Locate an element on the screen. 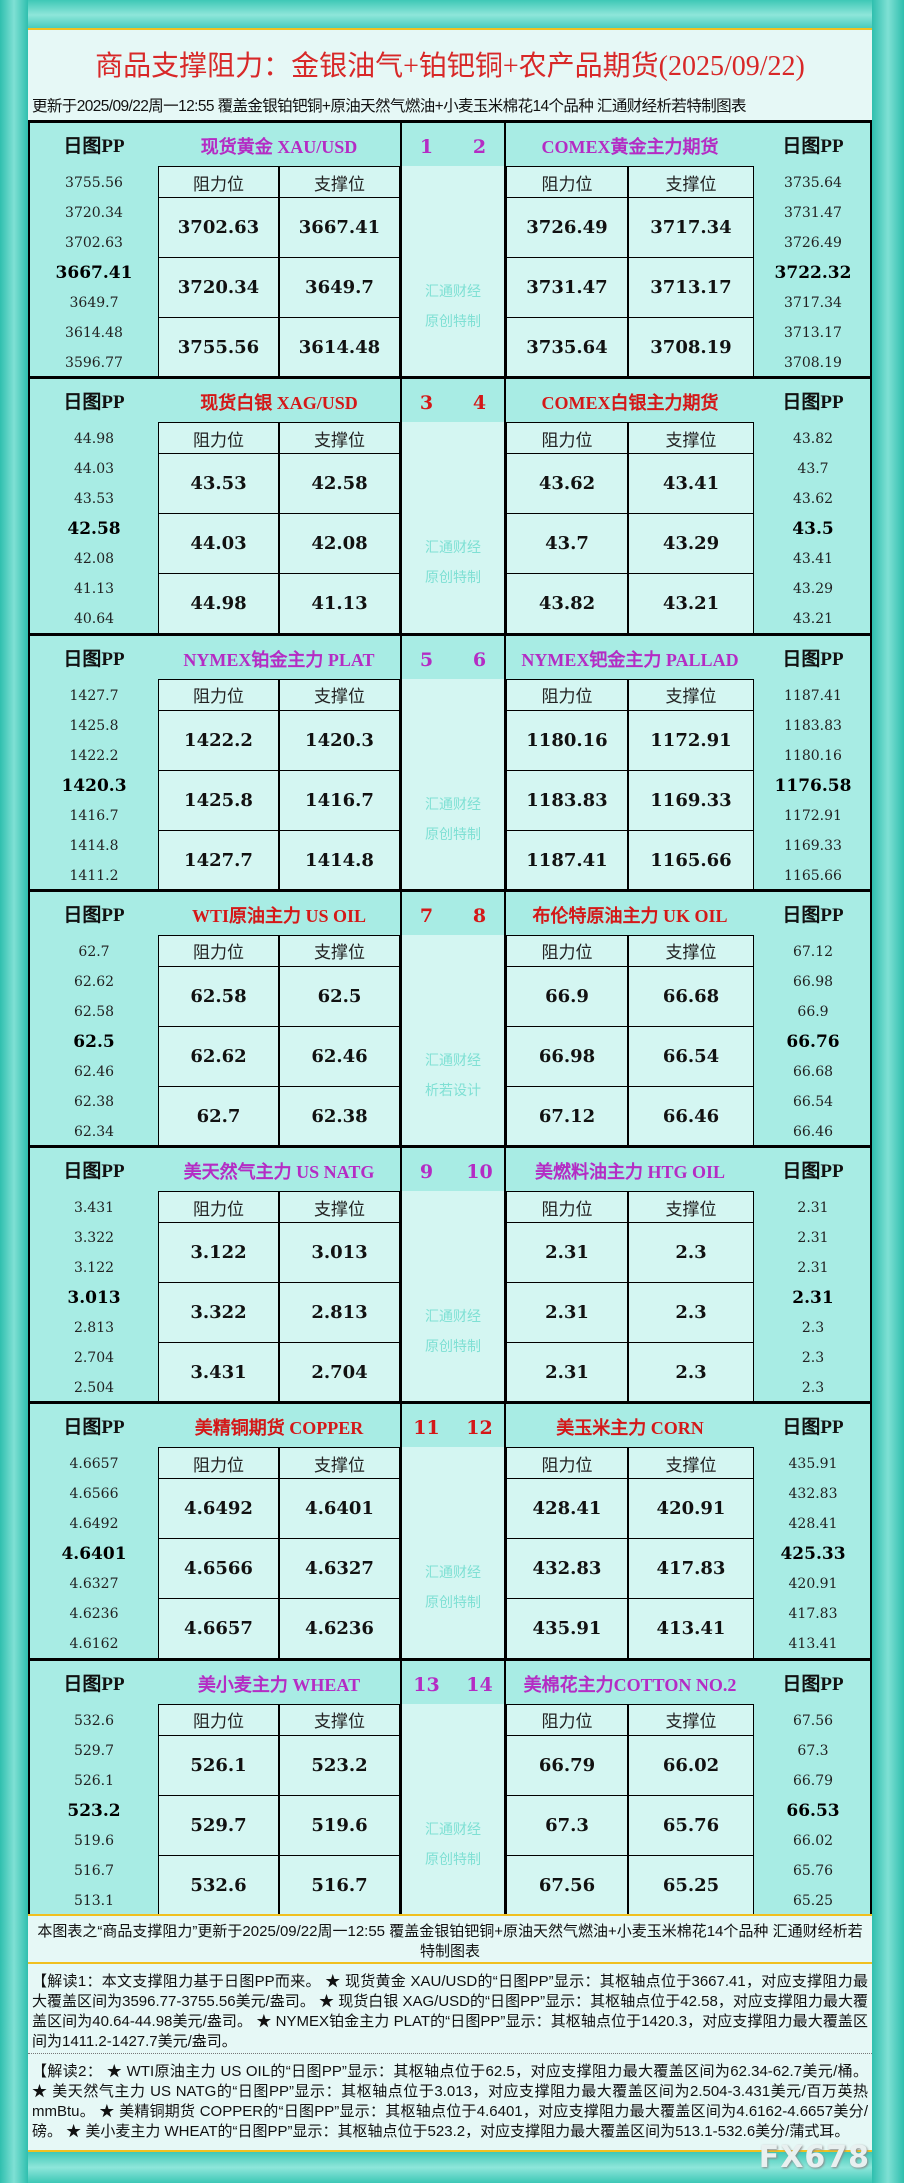  right-pivot-point: 43.5 is located at coordinates (813, 529).